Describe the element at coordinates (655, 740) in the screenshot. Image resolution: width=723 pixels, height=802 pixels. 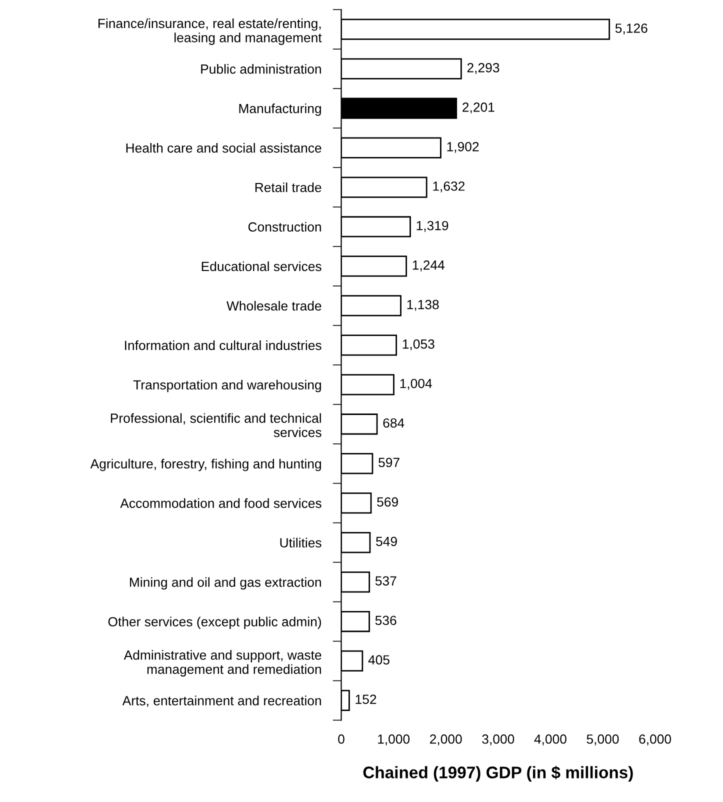
I see `x-tick-label: 6,000` at that location.